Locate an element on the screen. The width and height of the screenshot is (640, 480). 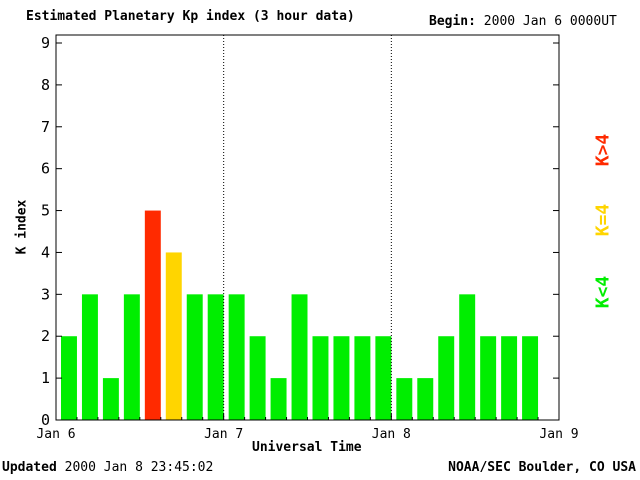
y-tick-label: 2 is located at coordinates (45, 336).